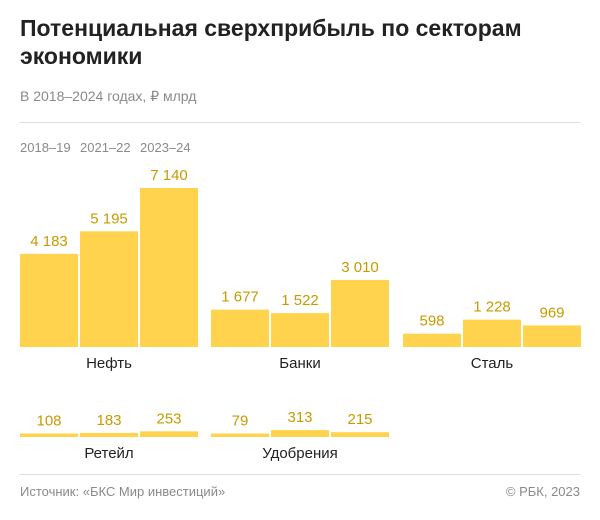  I want to click on sector-label: Удобрения, so click(300, 453).